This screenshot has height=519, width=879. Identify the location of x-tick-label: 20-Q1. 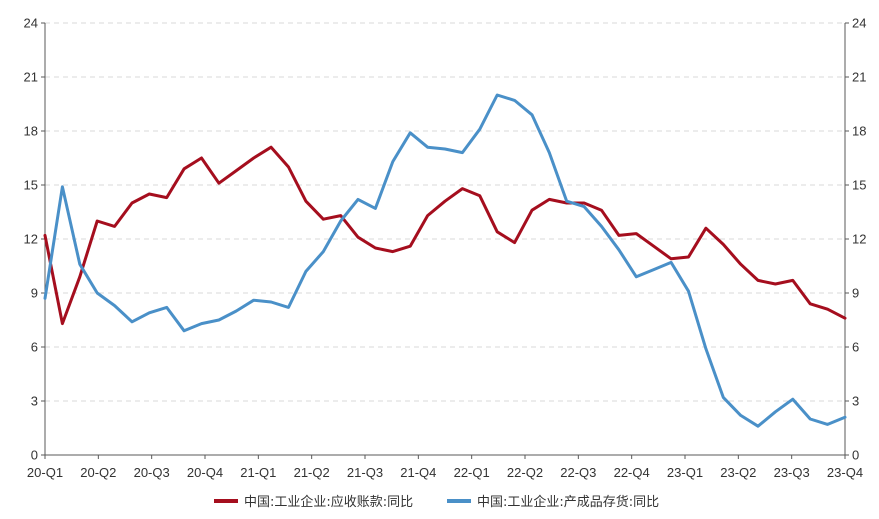
(45, 472).